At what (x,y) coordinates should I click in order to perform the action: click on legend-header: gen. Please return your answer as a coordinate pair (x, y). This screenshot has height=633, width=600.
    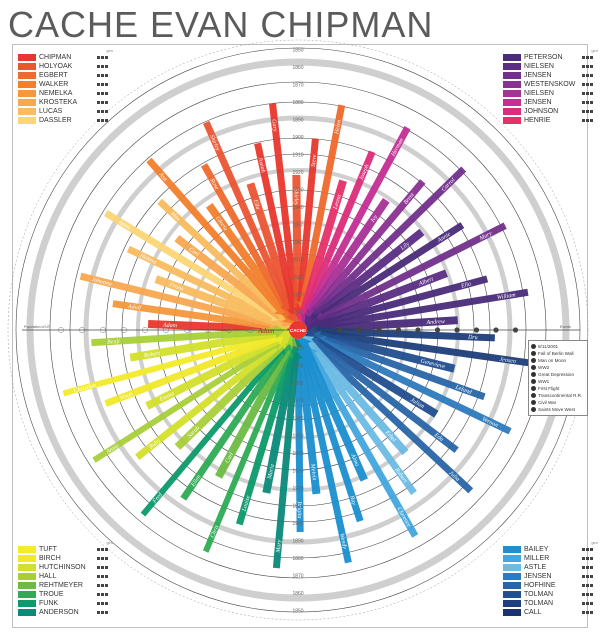
    Looking at the image, I should click on (109, 50).